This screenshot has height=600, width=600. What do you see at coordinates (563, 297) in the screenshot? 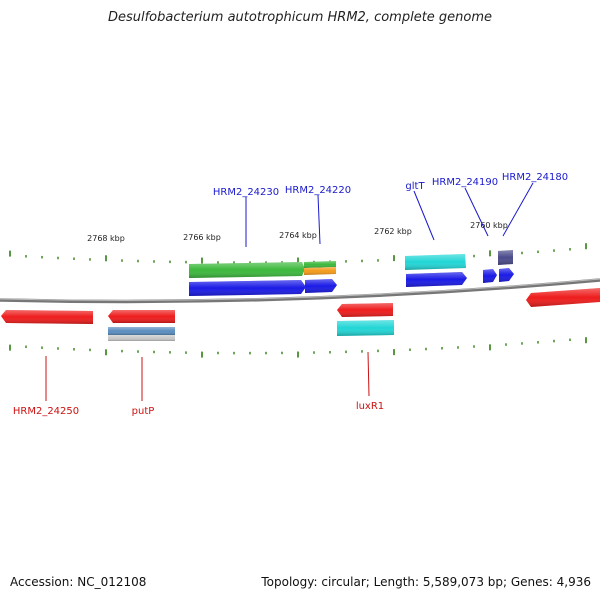
I see `gene-right-edge-red` at bounding box center [563, 297].